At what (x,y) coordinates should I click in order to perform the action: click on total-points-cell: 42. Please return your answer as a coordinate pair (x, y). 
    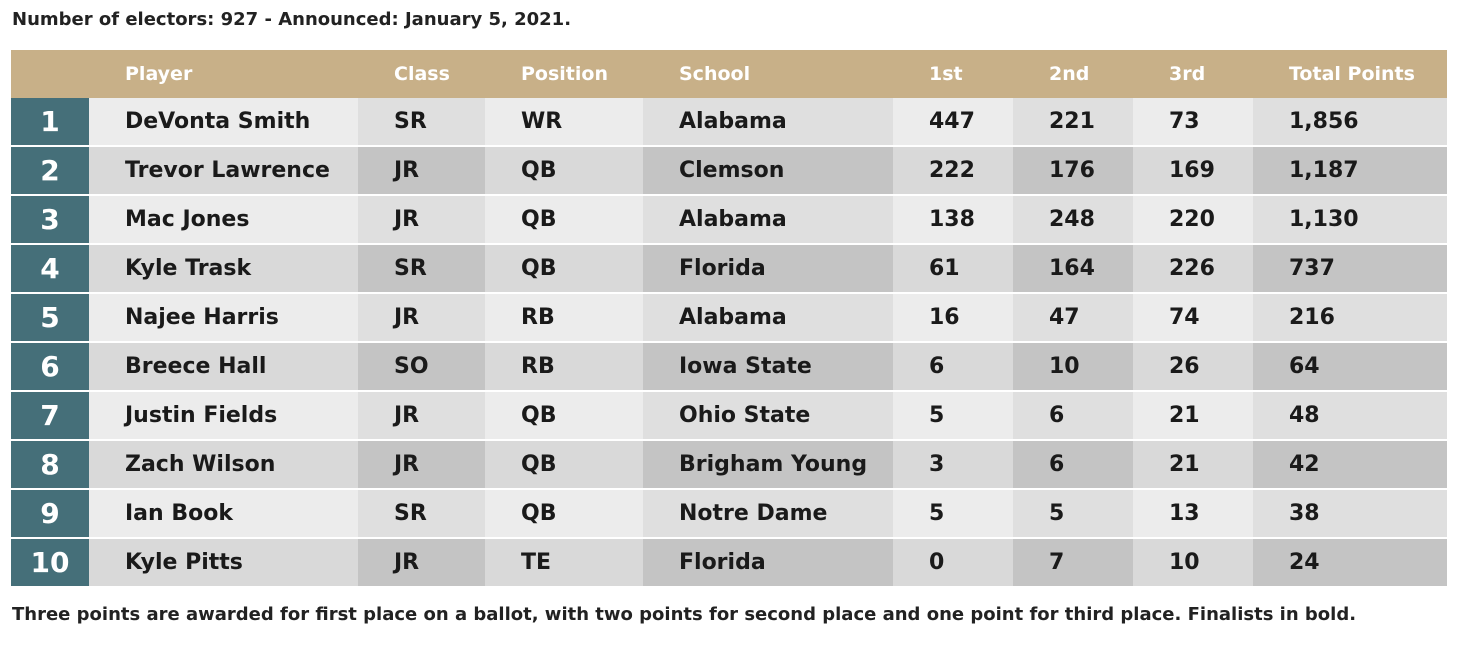
    Looking at the image, I should click on (1350, 465).